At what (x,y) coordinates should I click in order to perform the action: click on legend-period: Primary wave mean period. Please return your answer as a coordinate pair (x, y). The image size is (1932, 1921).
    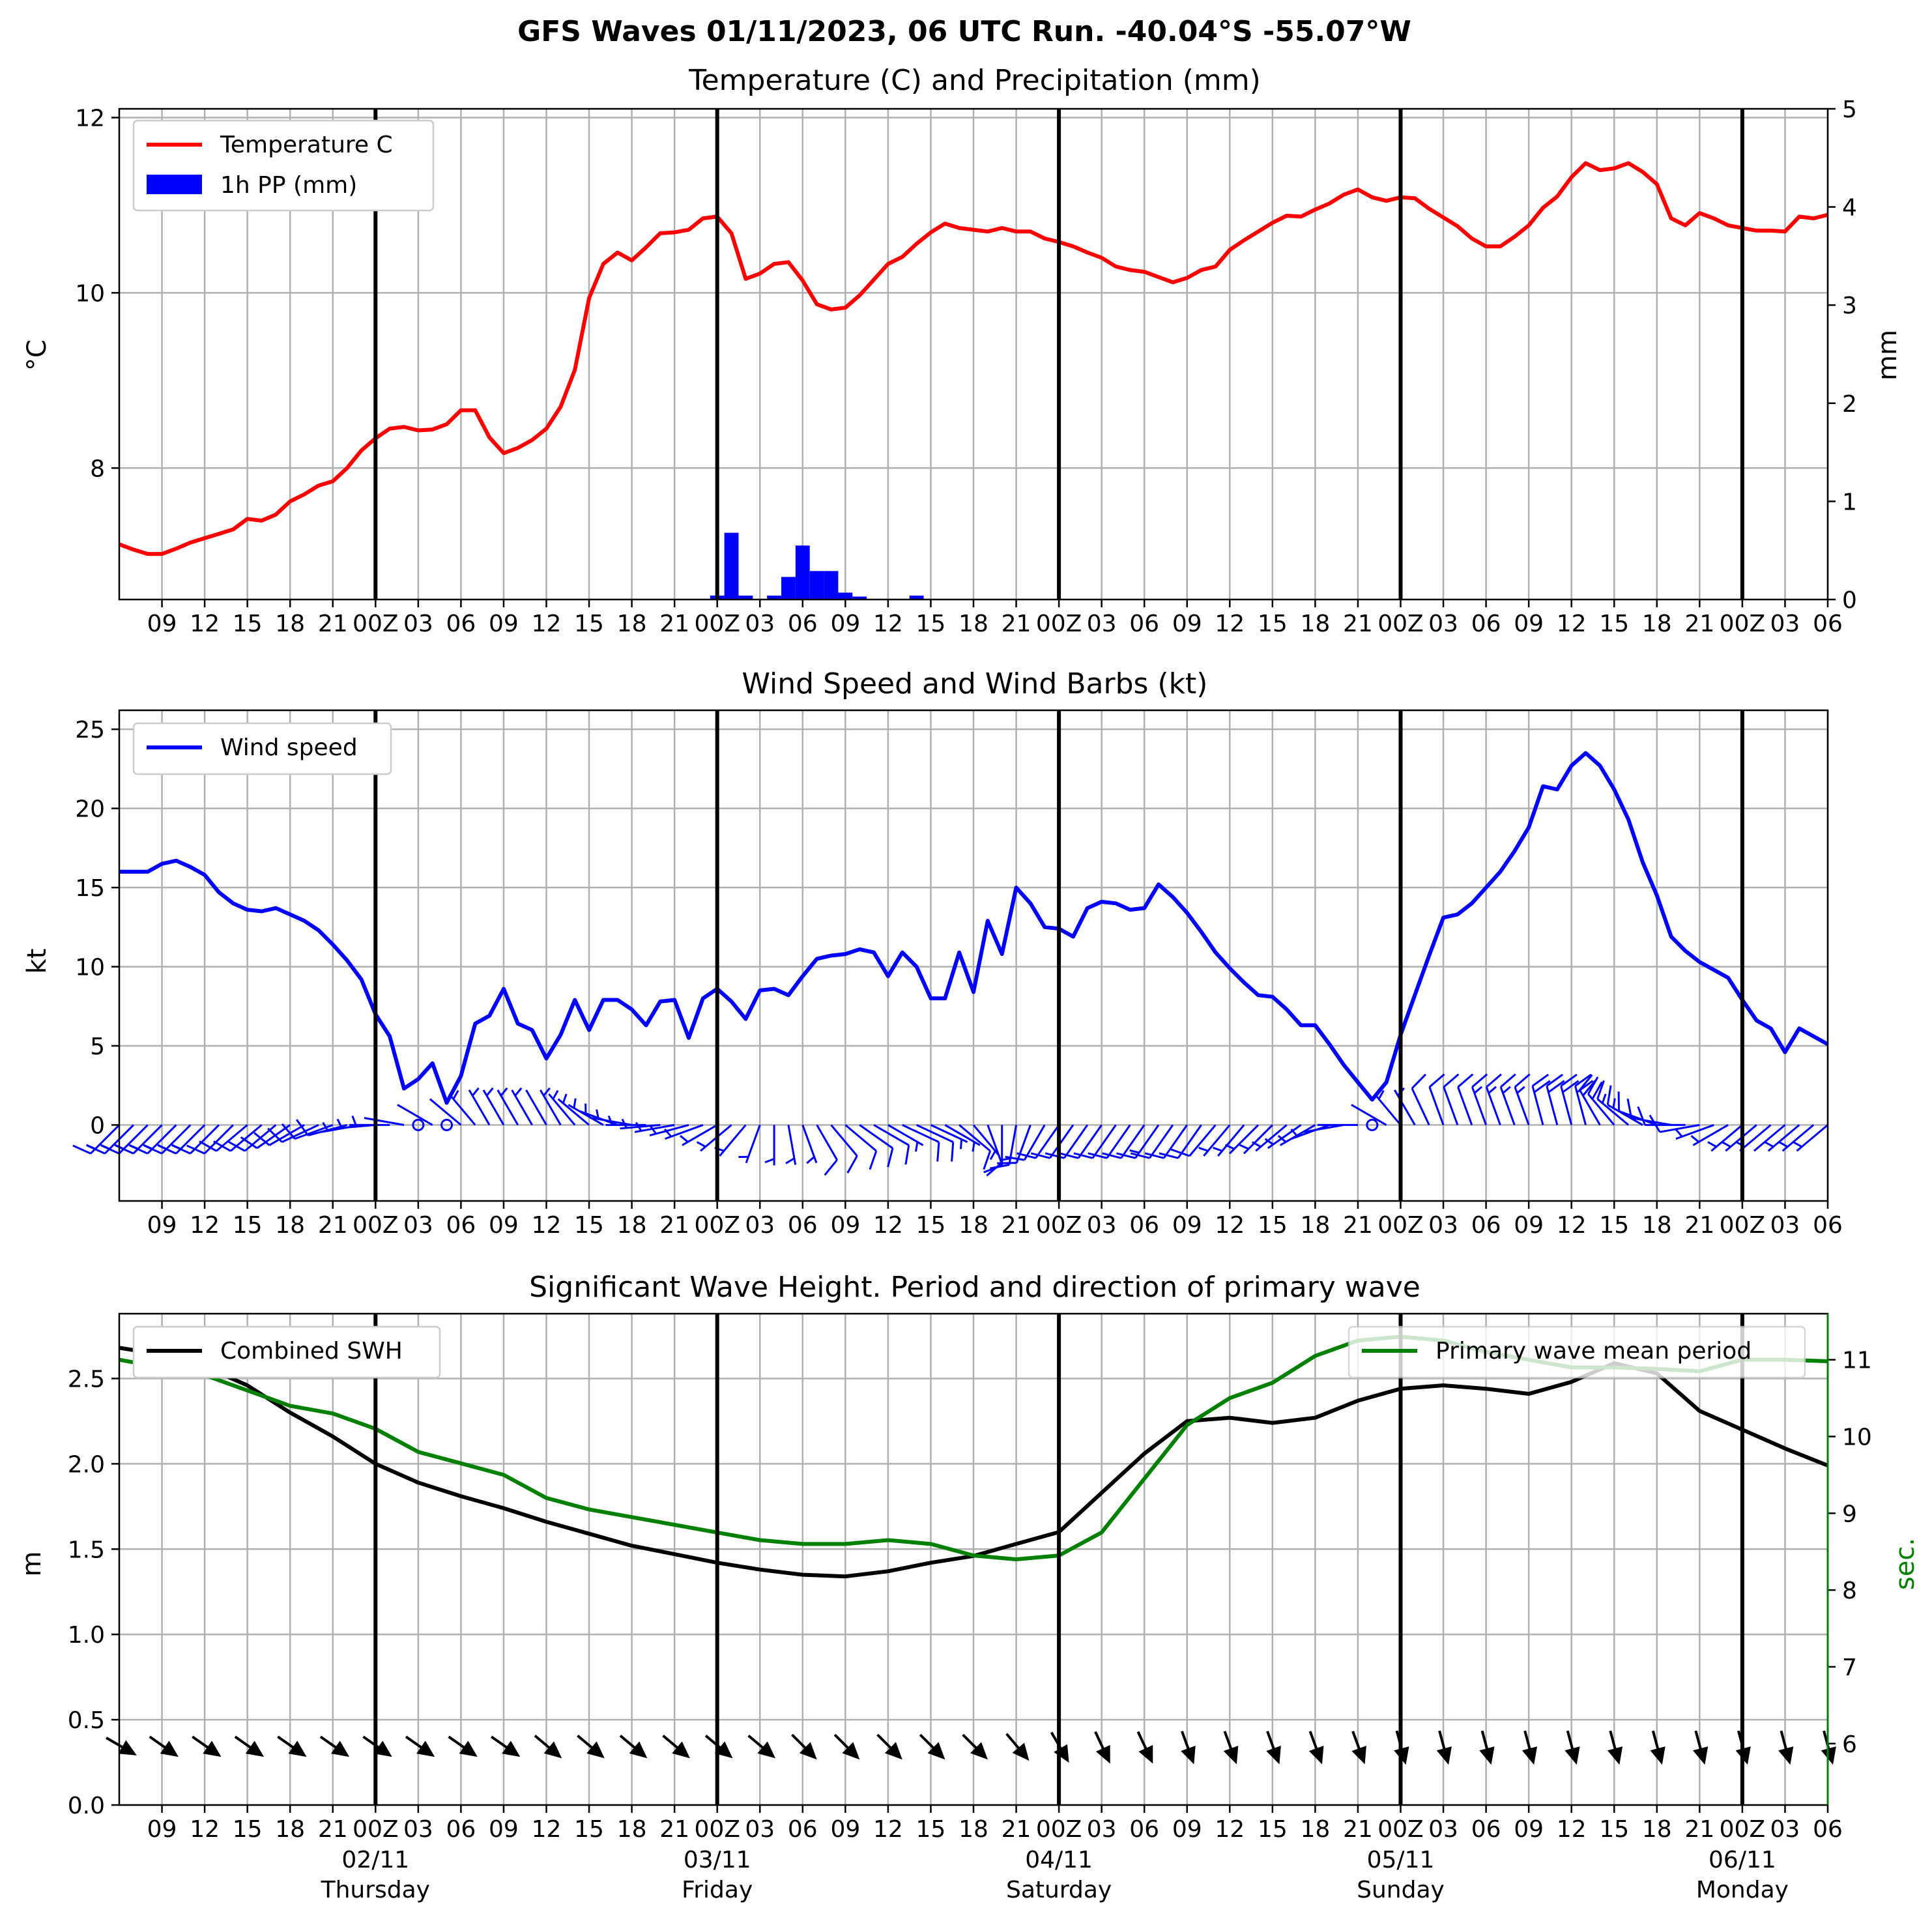
    Looking at the image, I should click on (1593, 1351).